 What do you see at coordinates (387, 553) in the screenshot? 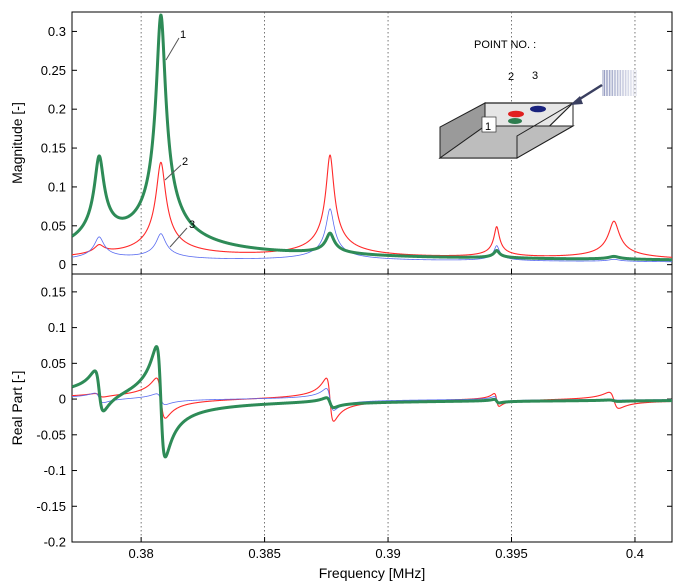
I see `x-tick-label: 0.39` at bounding box center [387, 553].